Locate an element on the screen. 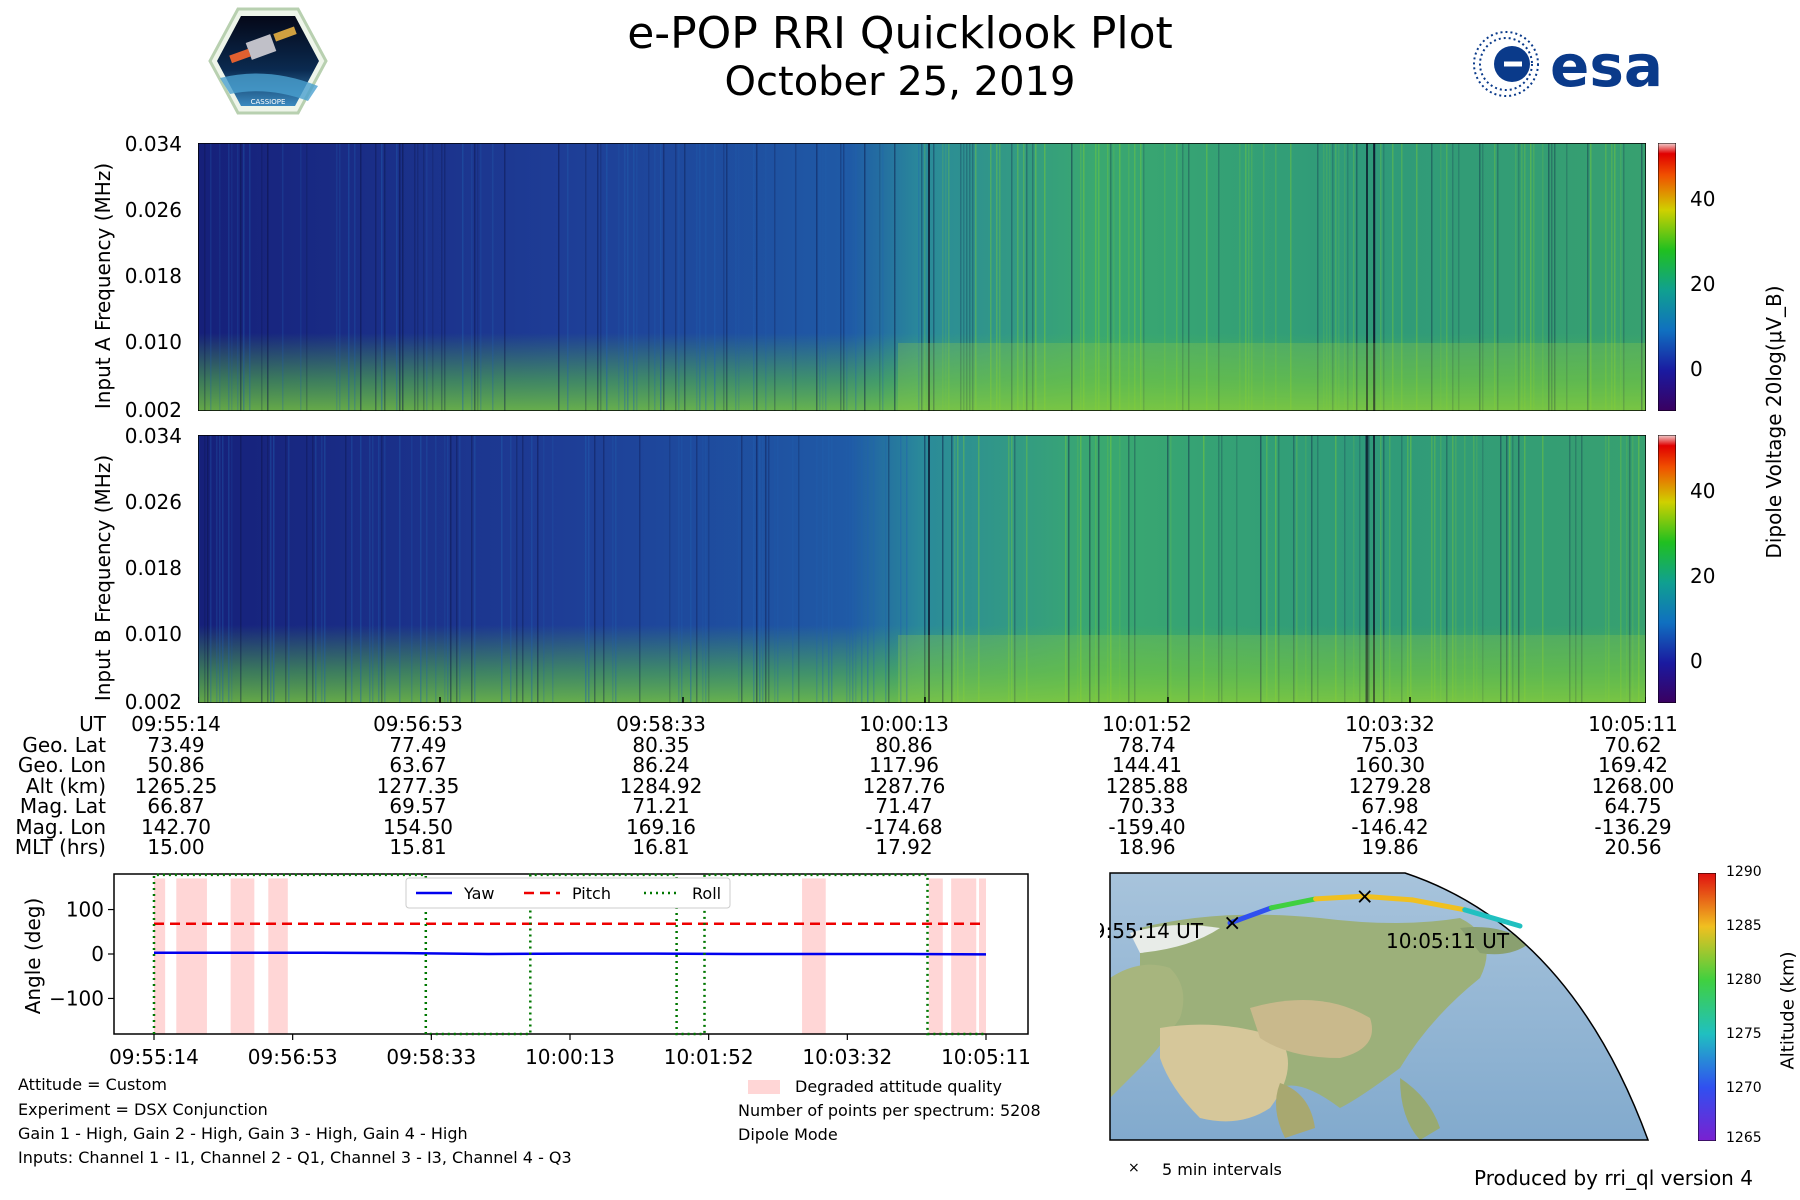  altitude-tick: 1275 is located at coordinates (1744, 1034).